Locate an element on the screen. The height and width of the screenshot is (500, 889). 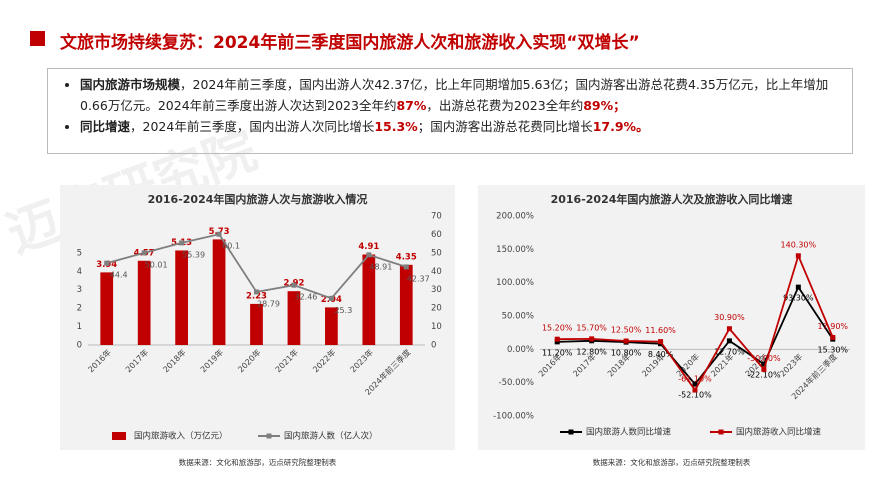
y-tick-label: 0 is located at coordinates (79, 346).